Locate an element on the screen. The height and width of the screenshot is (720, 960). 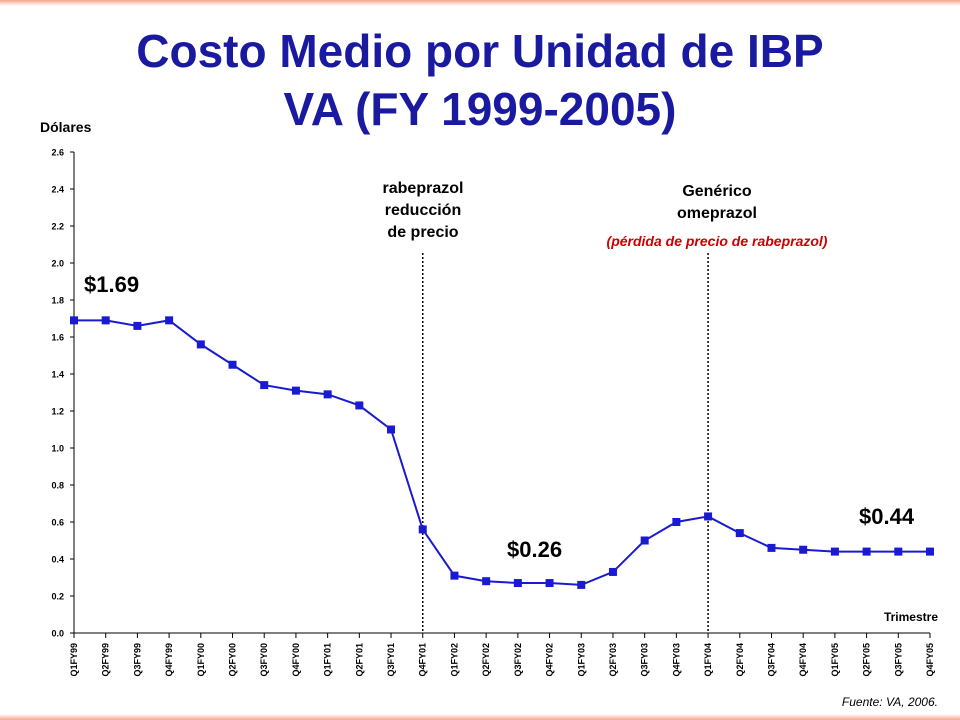
y-tick-label: 1.6 is located at coordinates (57, 338).